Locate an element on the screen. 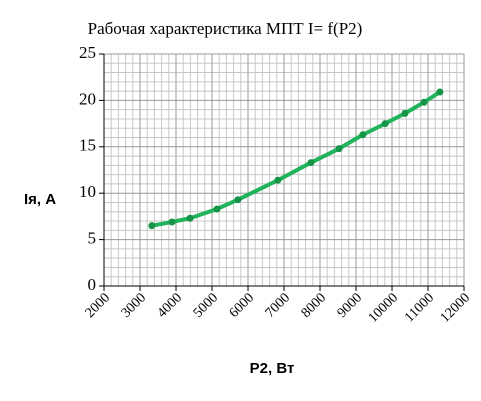 The width and height of the screenshot is (481, 401). x-tick-label: 5000 is located at coordinates (206, 305).